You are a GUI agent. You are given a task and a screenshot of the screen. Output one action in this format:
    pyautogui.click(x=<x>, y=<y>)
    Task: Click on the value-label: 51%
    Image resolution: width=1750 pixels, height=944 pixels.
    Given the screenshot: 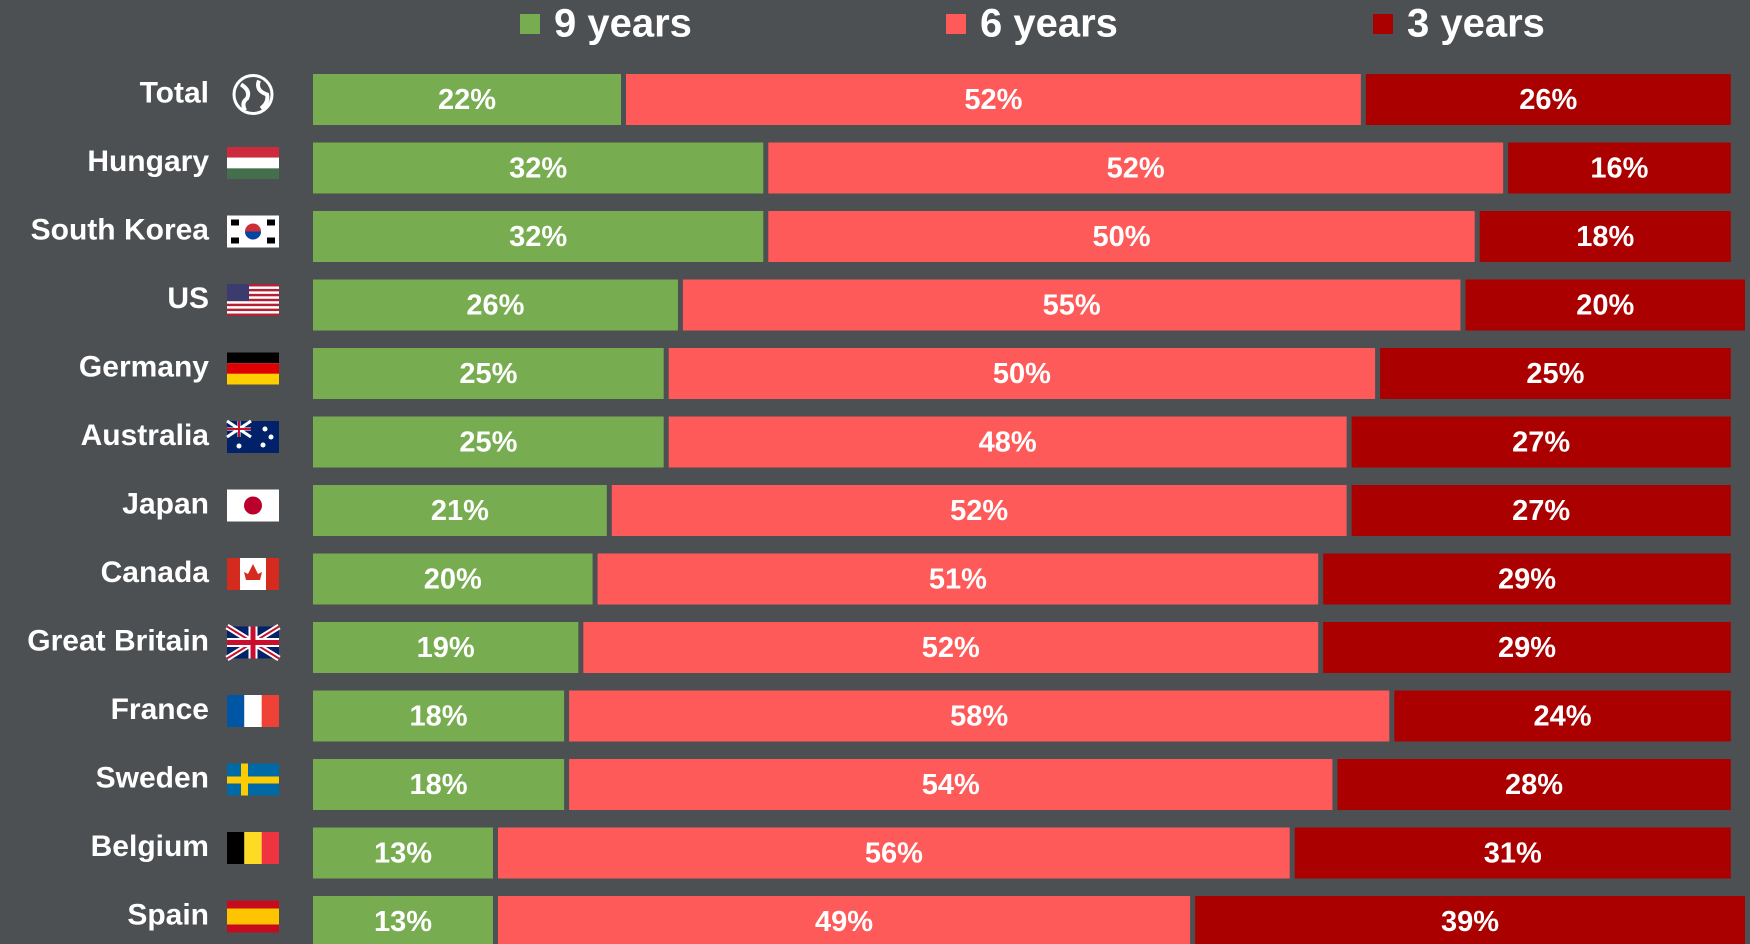 What is the action you would take?
    pyautogui.click(x=958, y=580)
    